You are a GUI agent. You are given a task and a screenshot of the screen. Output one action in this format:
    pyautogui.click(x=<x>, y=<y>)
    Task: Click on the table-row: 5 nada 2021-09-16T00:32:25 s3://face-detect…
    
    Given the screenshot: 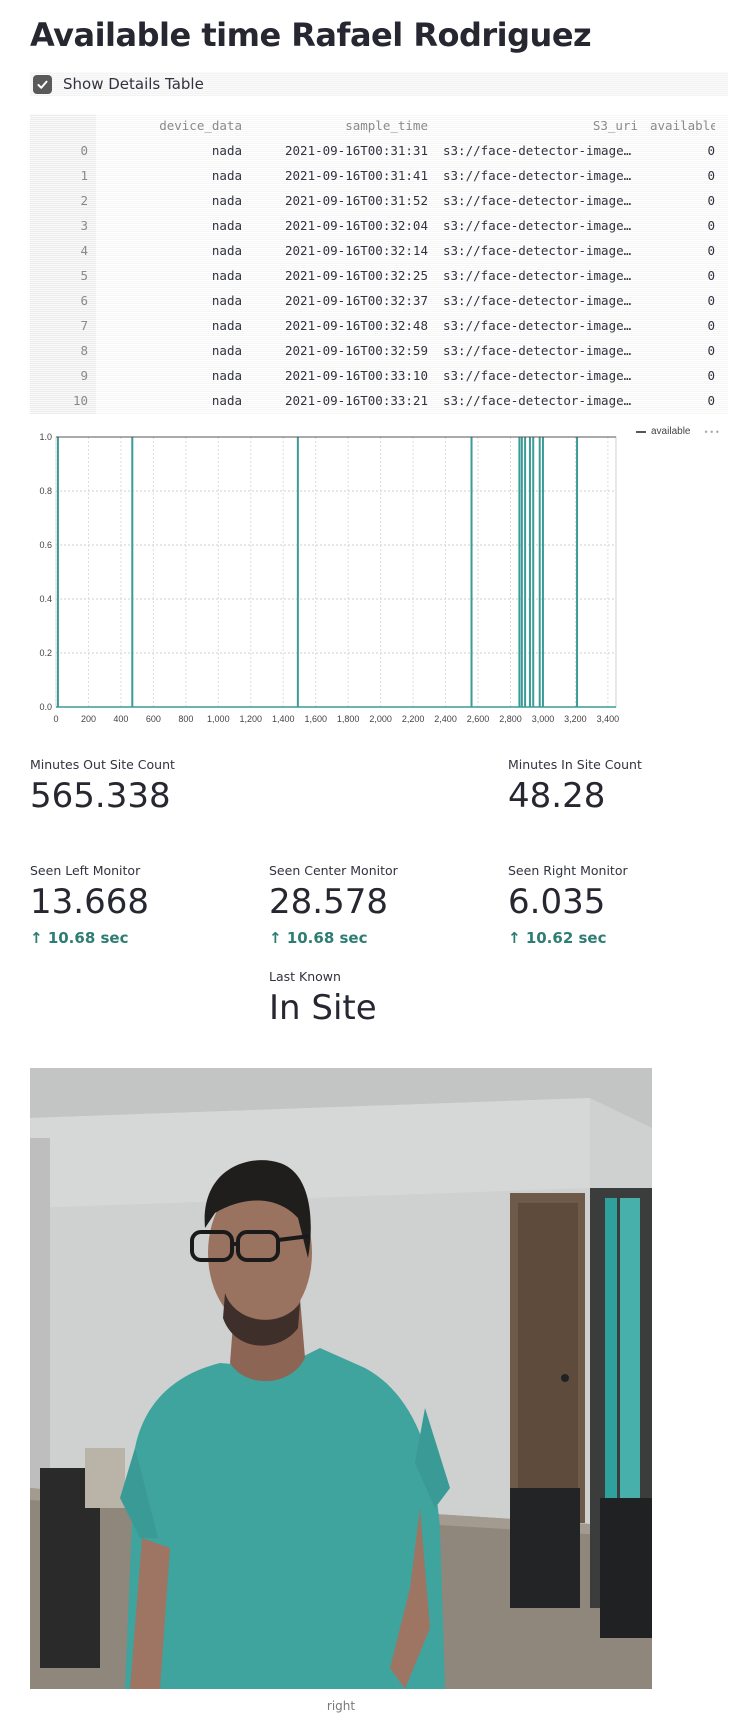 What is the action you would take?
    pyautogui.click(x=379, y=275)
    